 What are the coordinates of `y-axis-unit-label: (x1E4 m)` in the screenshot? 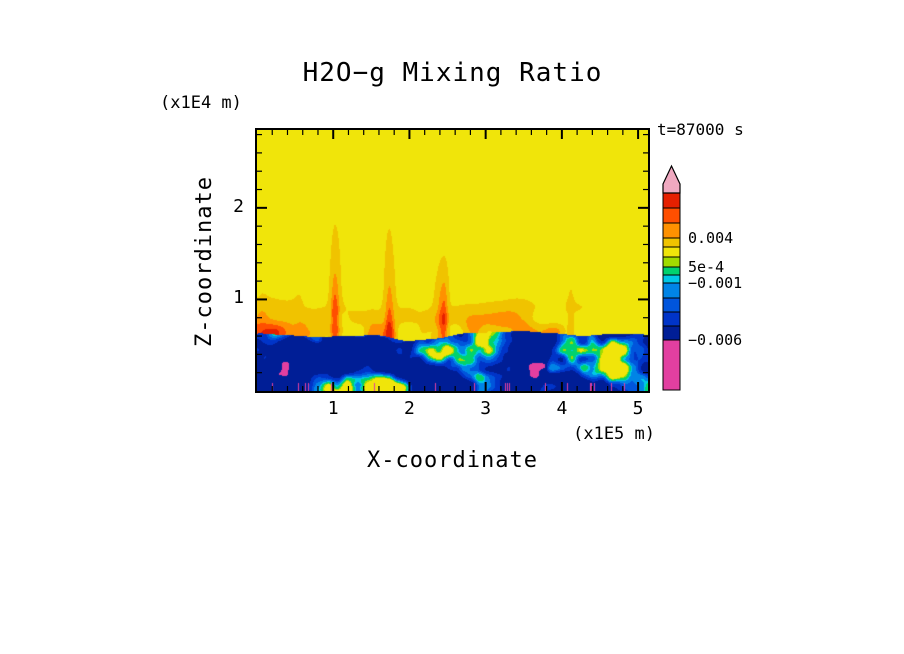 It's located at (201, 103).